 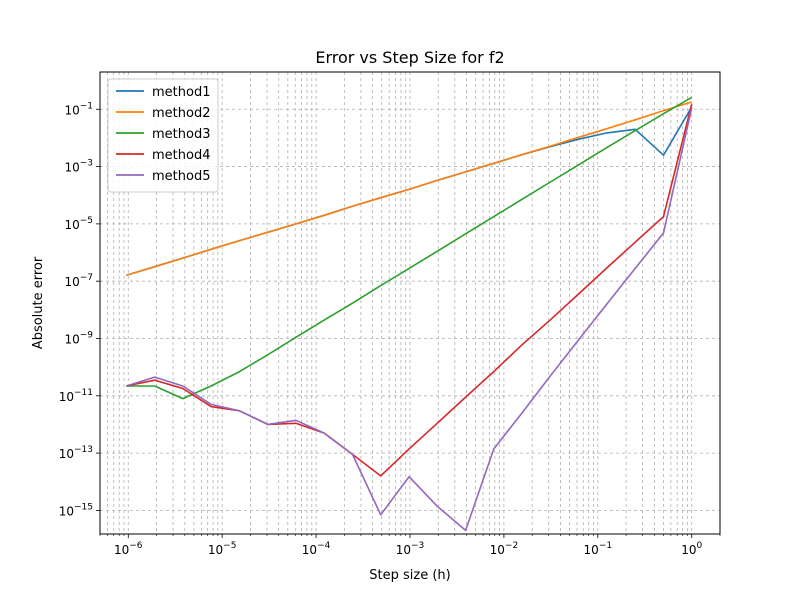 I want to click on x-tick-label: 10⁻³, so click(x=410, y=549).